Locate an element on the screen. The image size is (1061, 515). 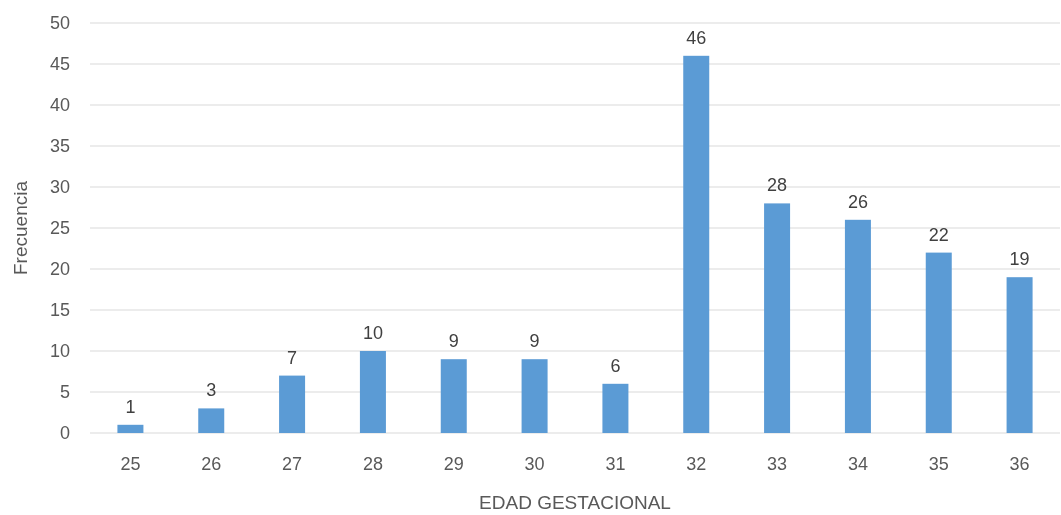
data-label: 3 is located at coordinates (211, 390).